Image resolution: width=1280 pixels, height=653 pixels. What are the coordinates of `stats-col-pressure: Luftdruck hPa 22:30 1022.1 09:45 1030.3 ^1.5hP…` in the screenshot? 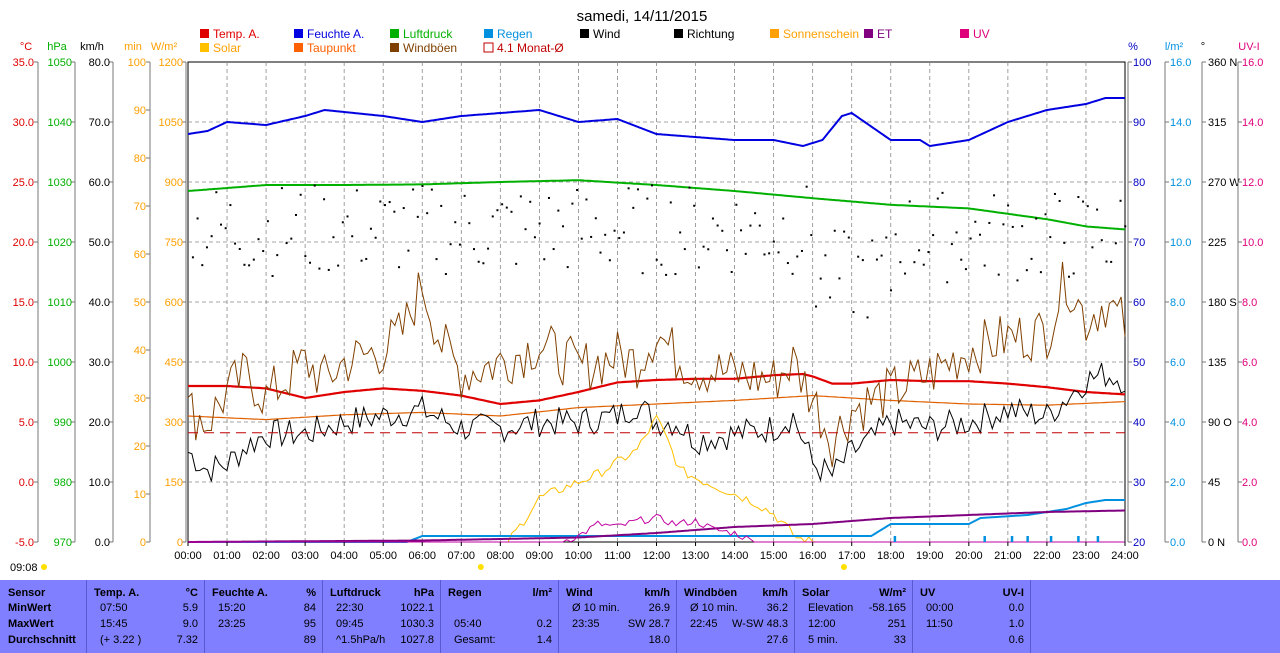 It's located at (381, 616).